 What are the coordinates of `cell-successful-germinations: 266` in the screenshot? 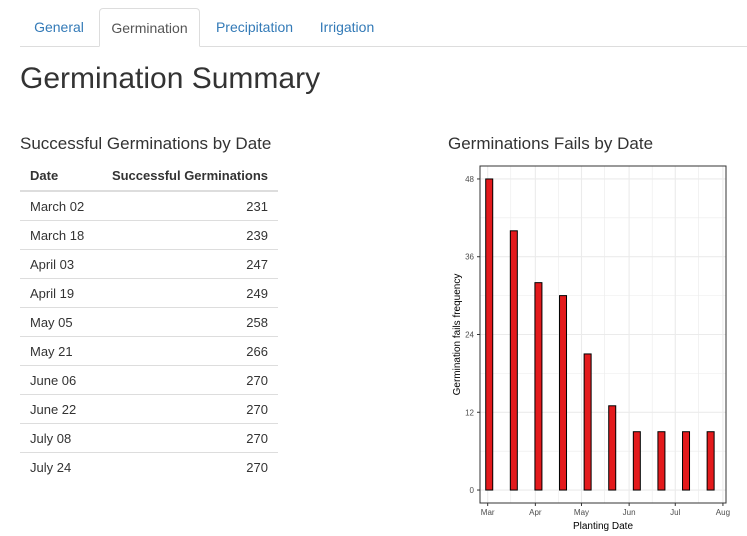 It's located at (187, 351).